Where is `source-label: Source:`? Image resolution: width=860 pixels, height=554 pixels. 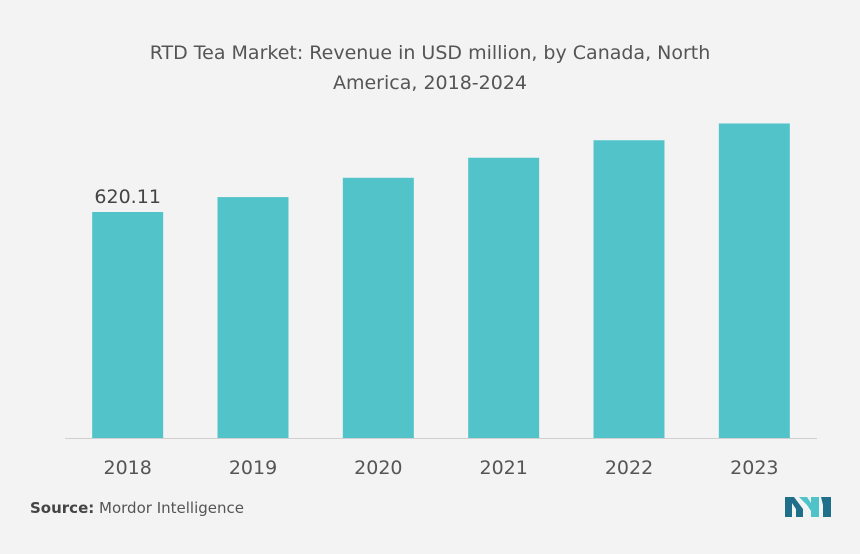
source-label: Source: is located at coordinates (62, 508).